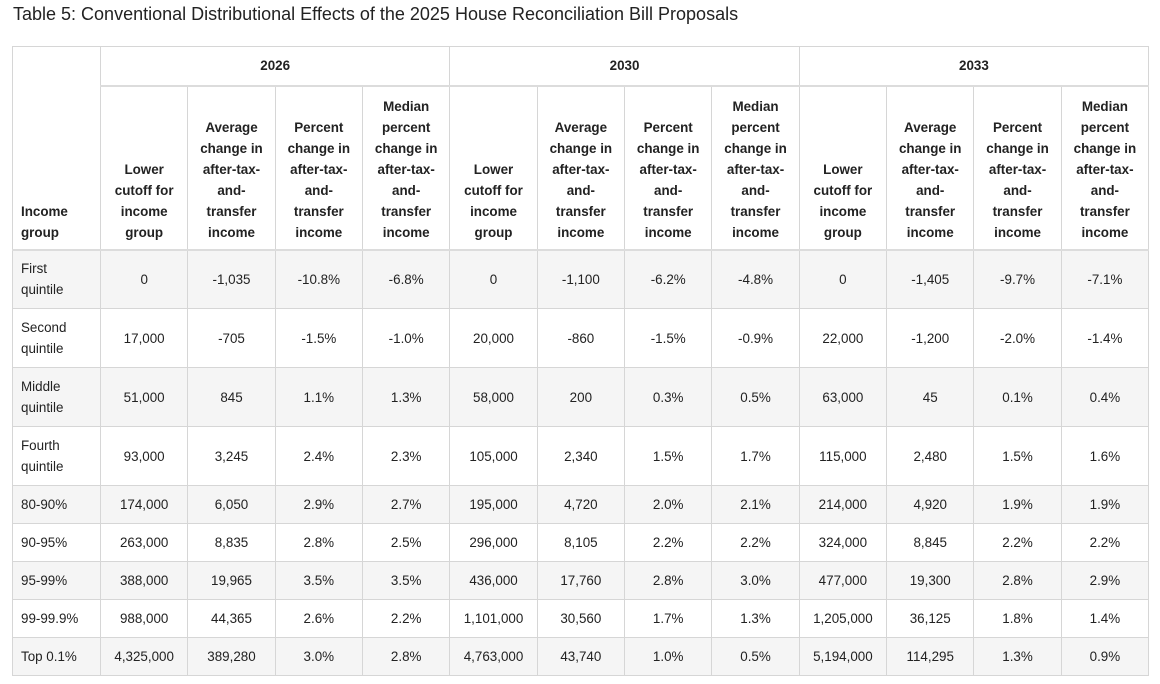 Image resolution: width=1160 pixels, height=684 pixels. I want to click on value-cell-average-change: 43,740, so click(581, 656).